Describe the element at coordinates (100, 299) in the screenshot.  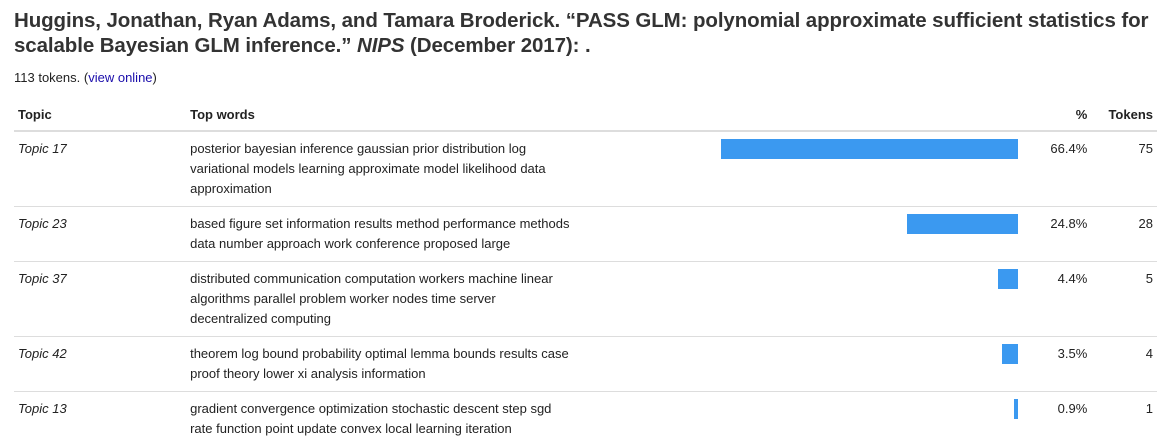
I see `topic-name: Topic 37` at that location.